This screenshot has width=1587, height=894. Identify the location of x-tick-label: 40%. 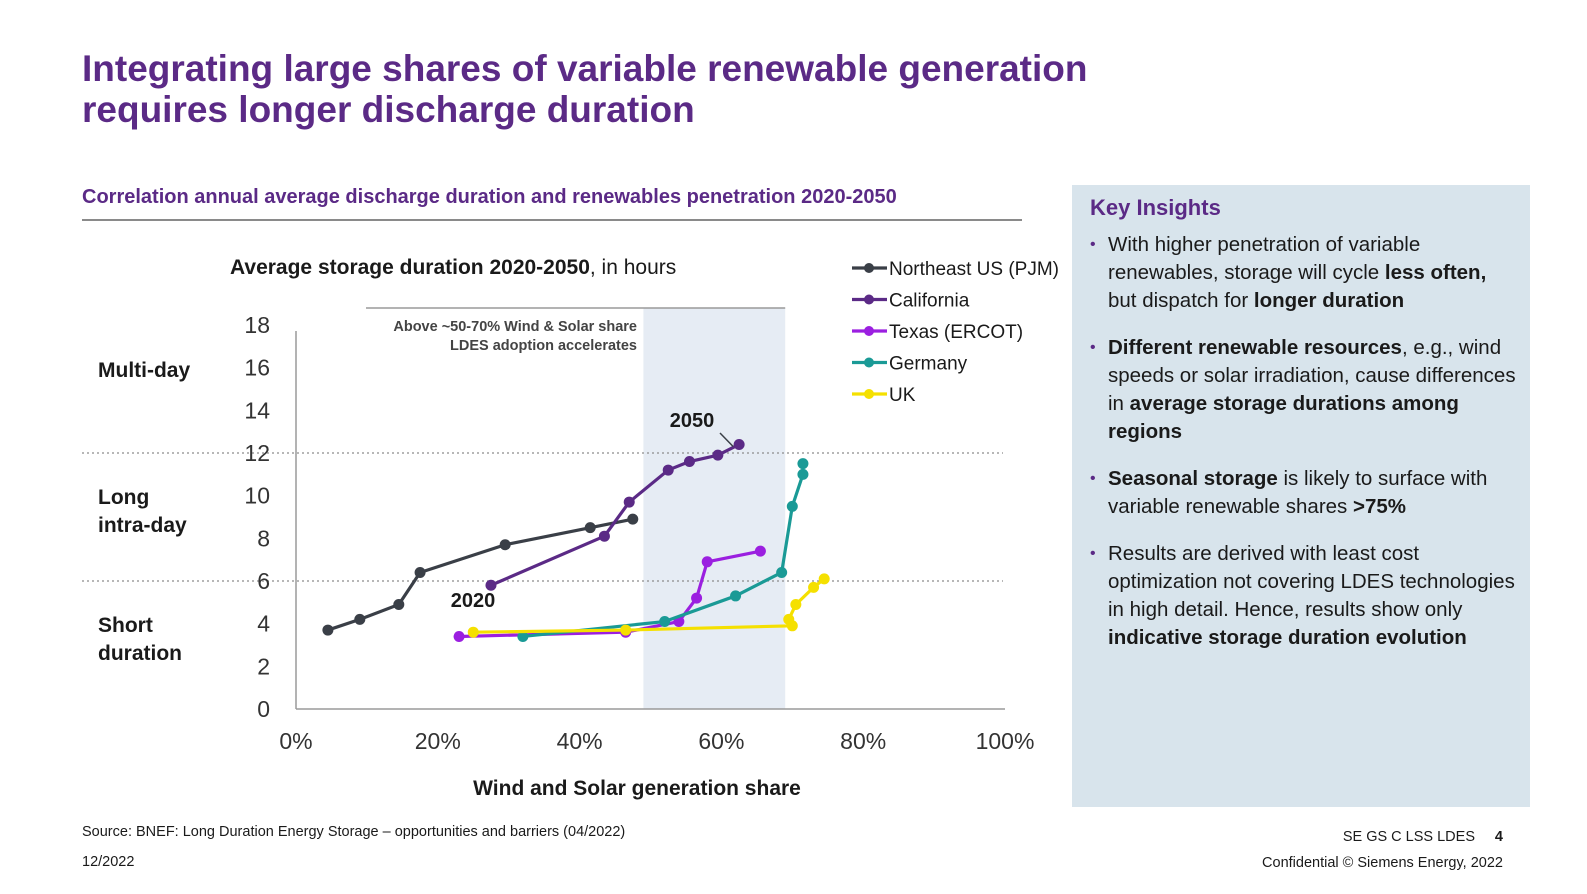
(580, 741).